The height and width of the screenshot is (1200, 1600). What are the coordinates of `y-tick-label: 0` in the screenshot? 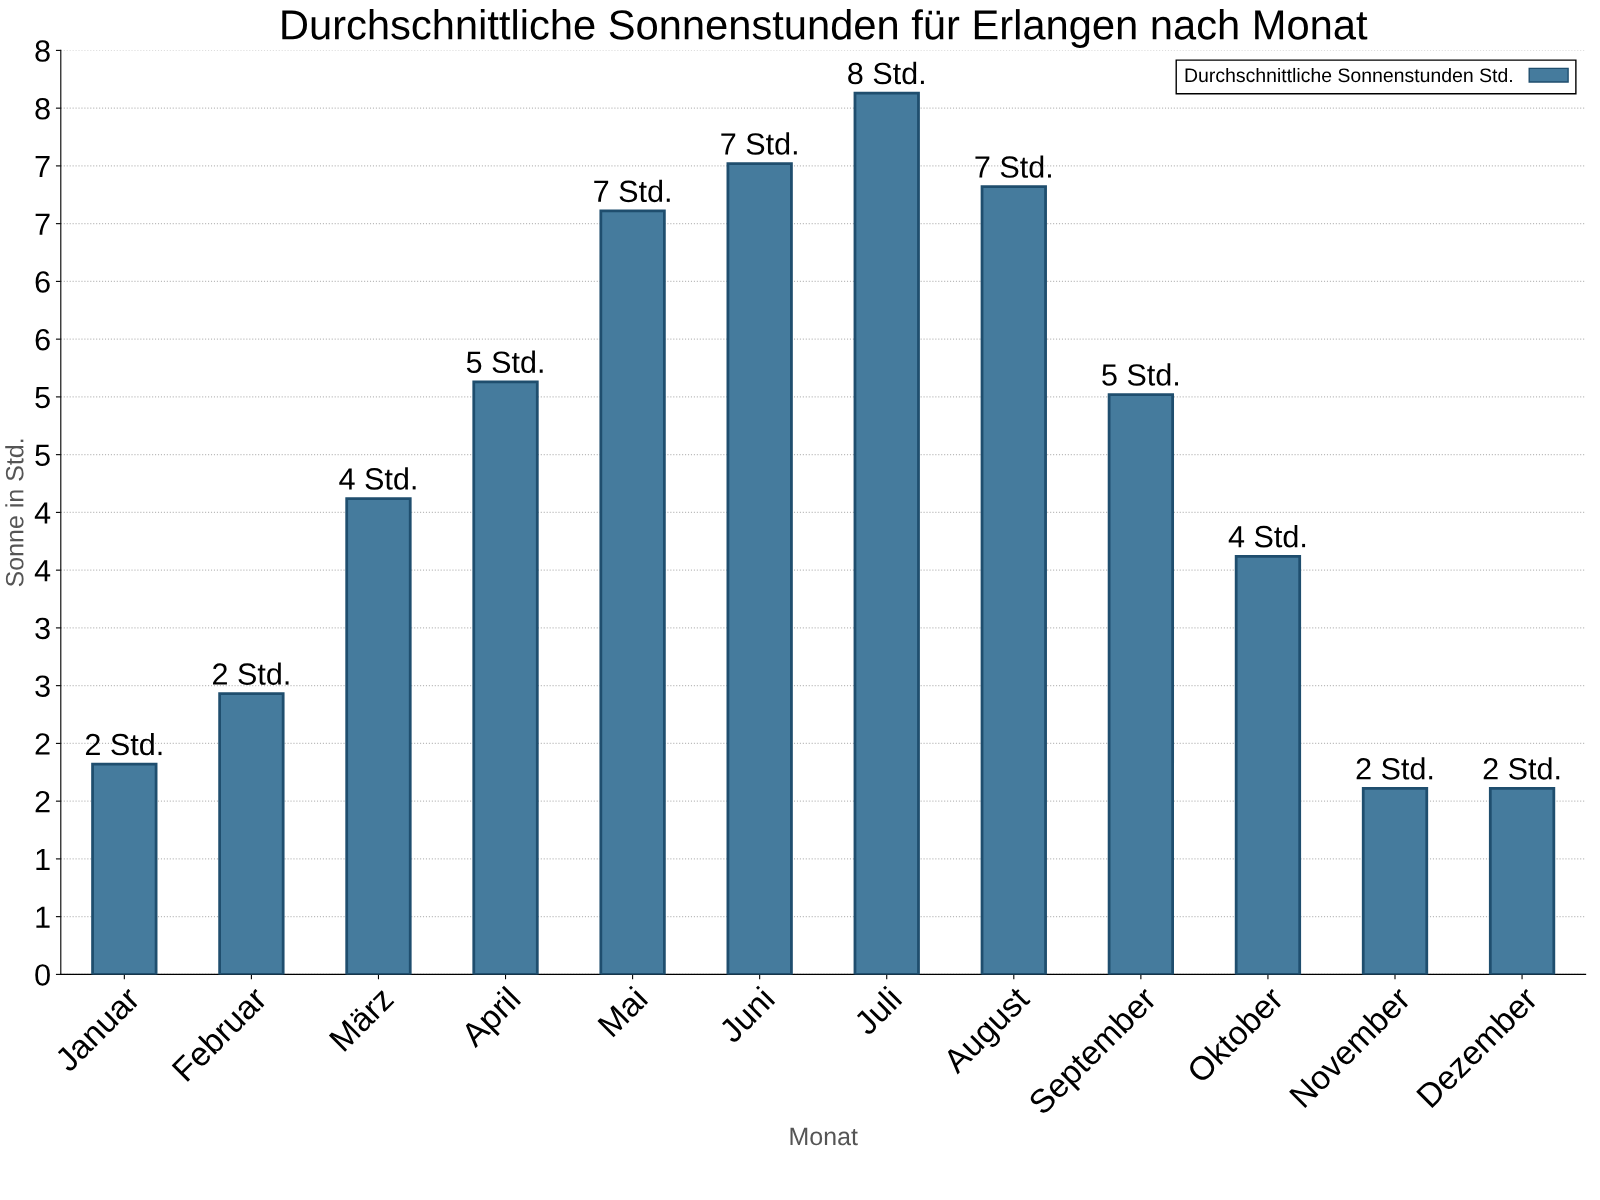 It's located at (42, 975).